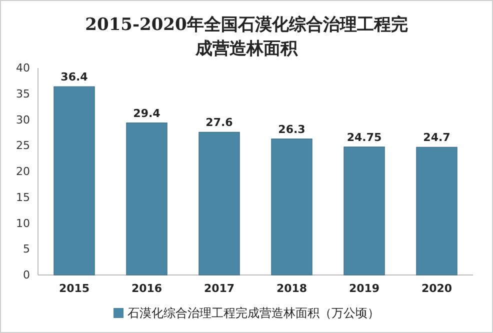  I want to click on data-label: 24.7, so click(436, 137).